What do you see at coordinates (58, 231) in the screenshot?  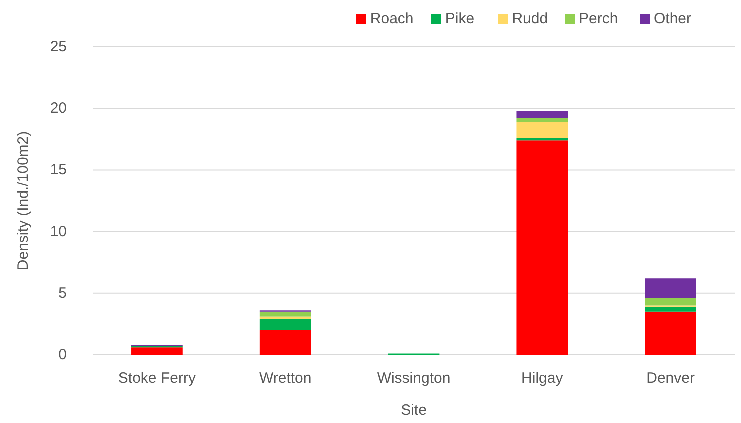 I see `y-tick-label: 10` at bounding box center [58, 231].